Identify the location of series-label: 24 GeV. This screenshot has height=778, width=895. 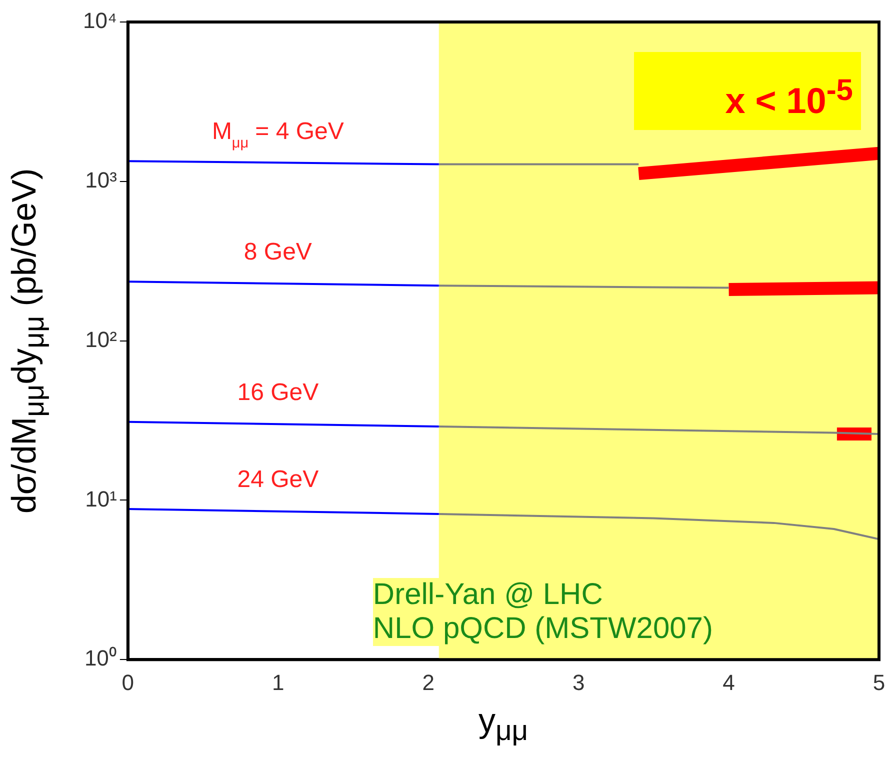
(278, 480).